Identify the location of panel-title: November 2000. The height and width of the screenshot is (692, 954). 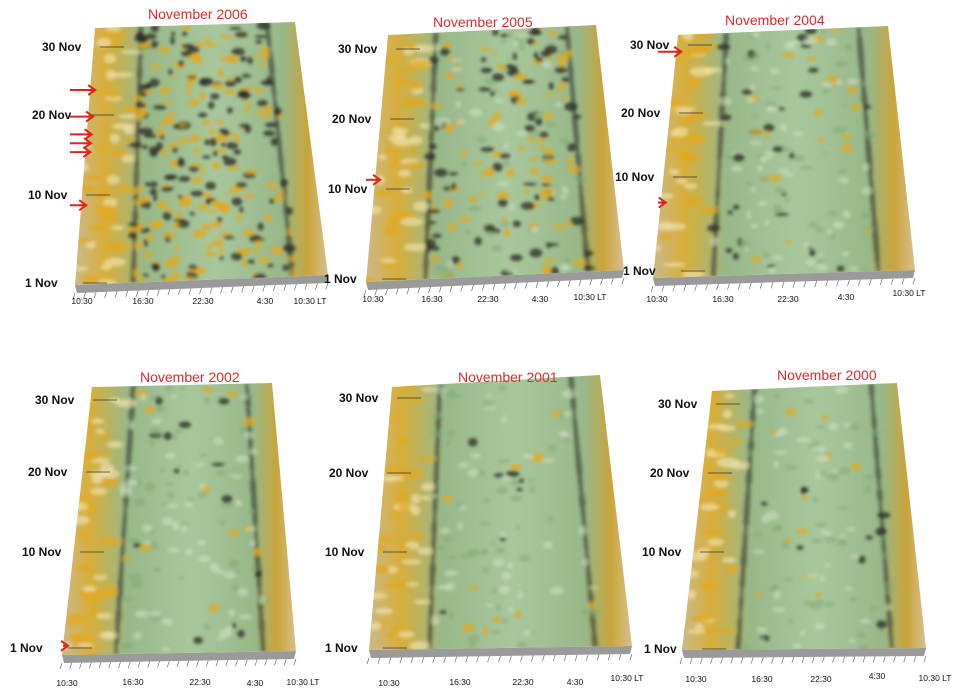
(827, 375).